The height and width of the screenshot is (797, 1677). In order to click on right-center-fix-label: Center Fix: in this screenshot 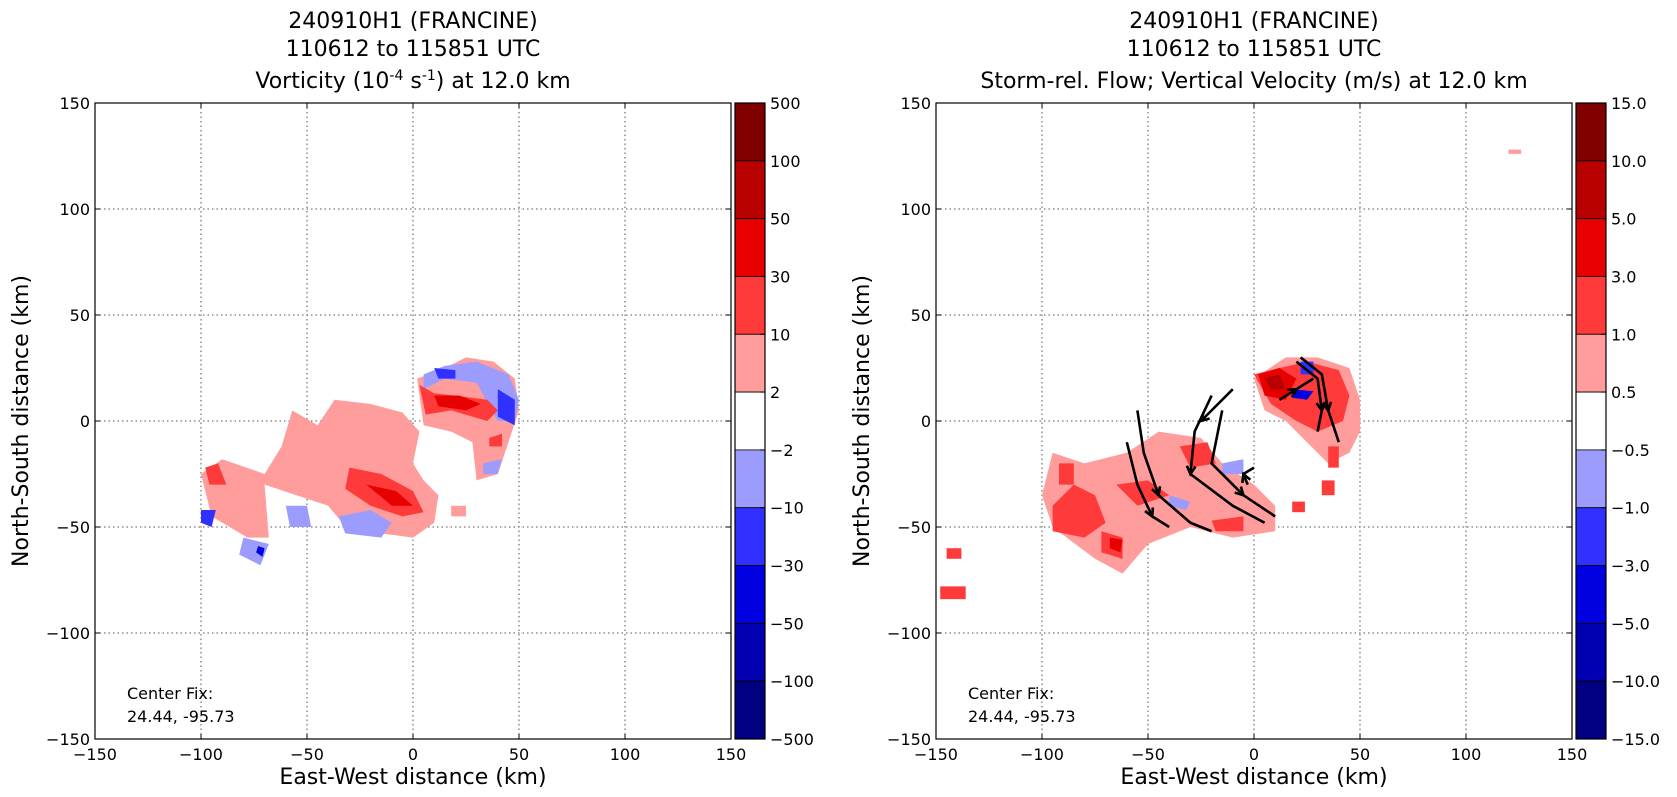, I will do `click(1011, 693)`.